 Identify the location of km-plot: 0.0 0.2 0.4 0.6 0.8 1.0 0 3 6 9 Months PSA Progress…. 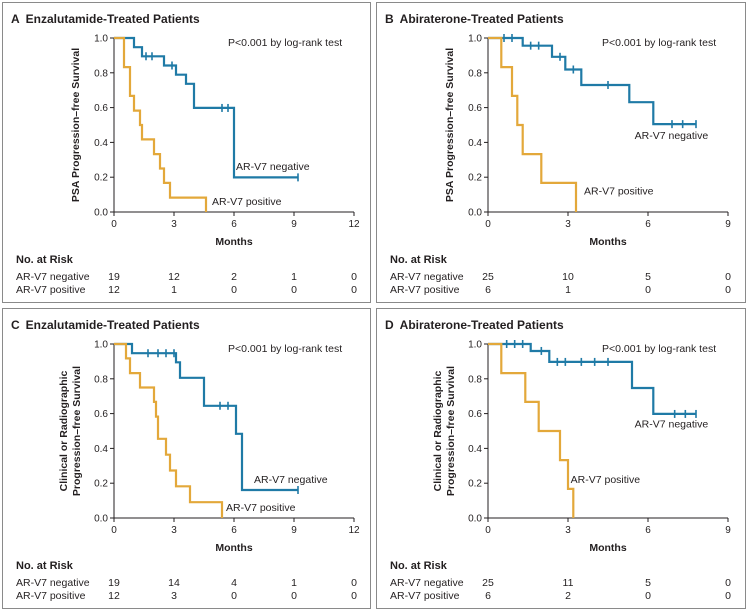
(587, 141).